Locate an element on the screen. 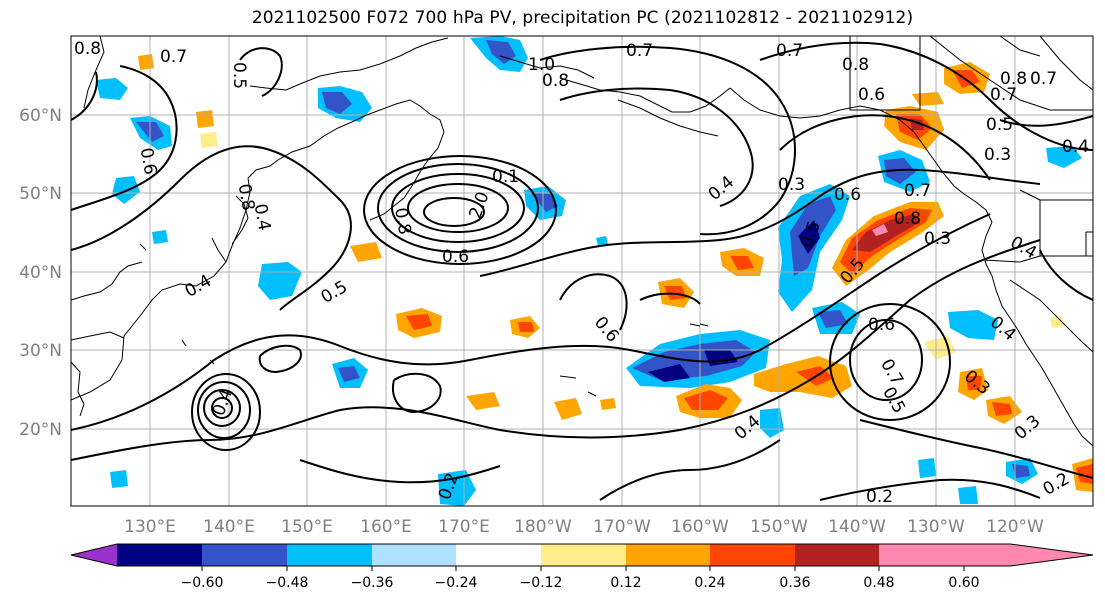 This screenshot has height=601, width=1105. lat-tick-label: 50°N is located at coordinates (40, 194).